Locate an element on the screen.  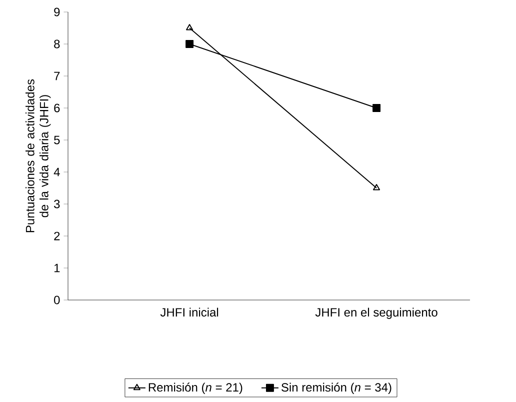
y-tick-label: 5 is located at coordinates (57, 140).